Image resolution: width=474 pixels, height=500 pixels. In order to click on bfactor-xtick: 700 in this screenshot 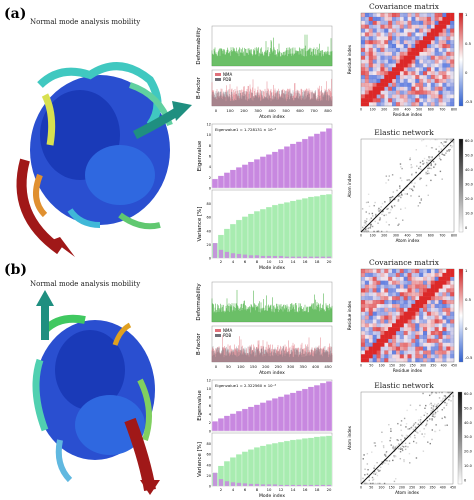, I will do `click(314, 110)`.